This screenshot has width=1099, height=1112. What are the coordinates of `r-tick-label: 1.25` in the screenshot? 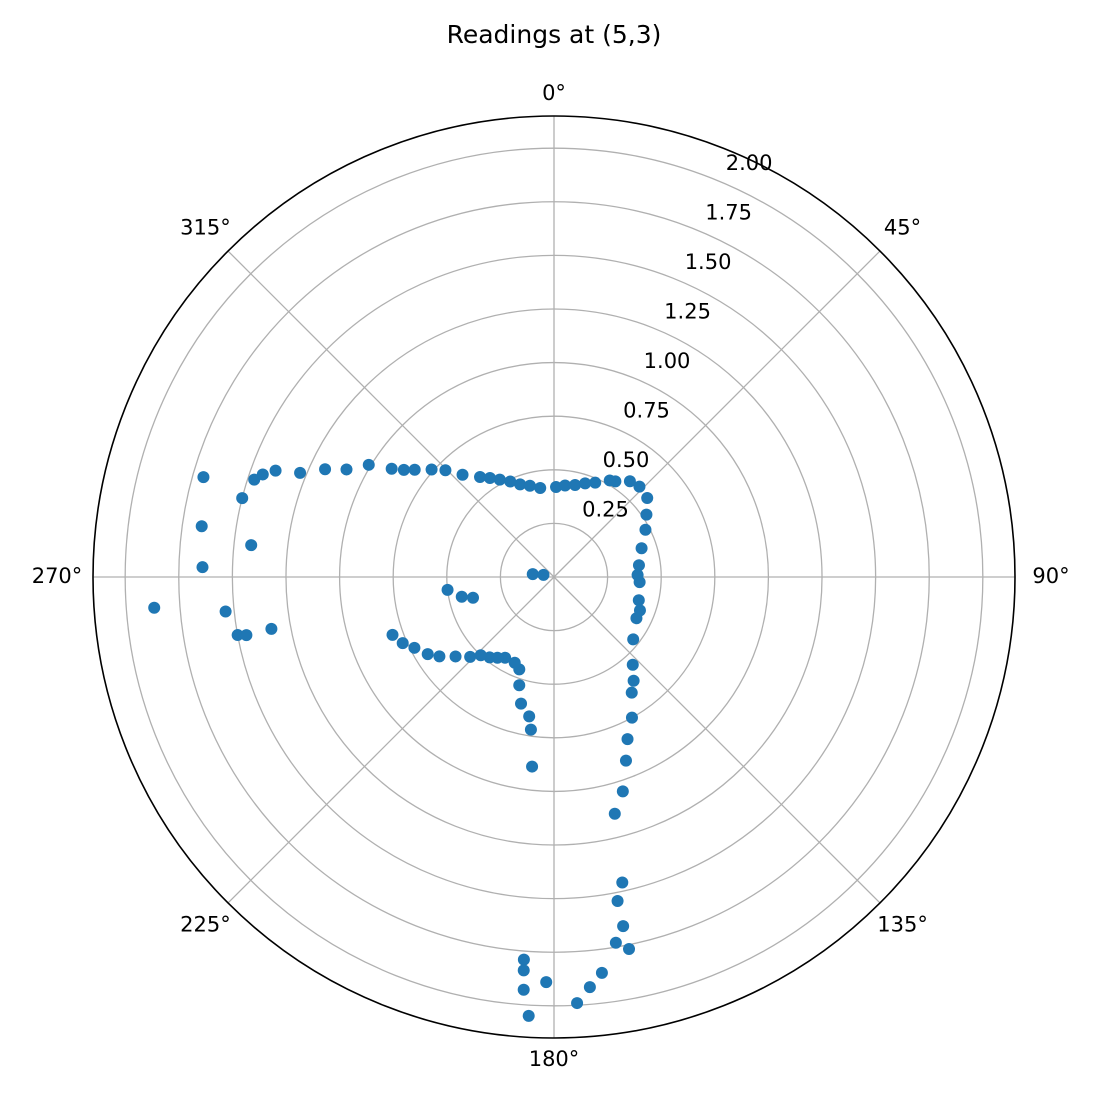 It's located at (687, 311).